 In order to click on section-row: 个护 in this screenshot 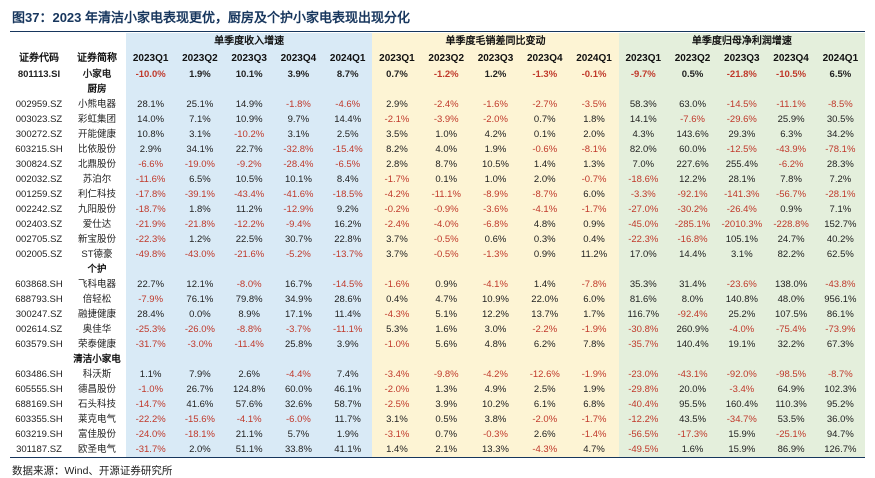, I will do `click(437, 269)`.